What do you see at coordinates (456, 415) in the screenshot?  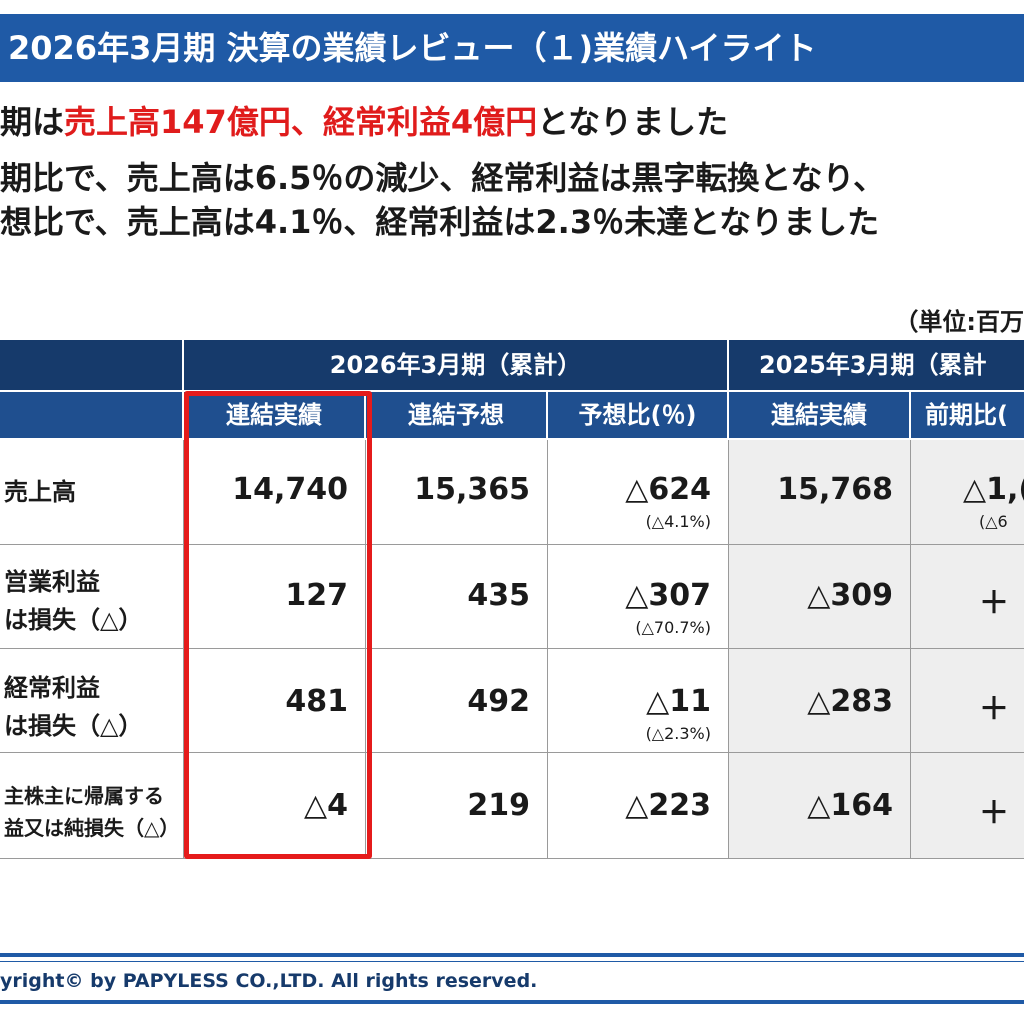 I see `col-header-forecast: 連結予想` at bounding box center [456, 415].